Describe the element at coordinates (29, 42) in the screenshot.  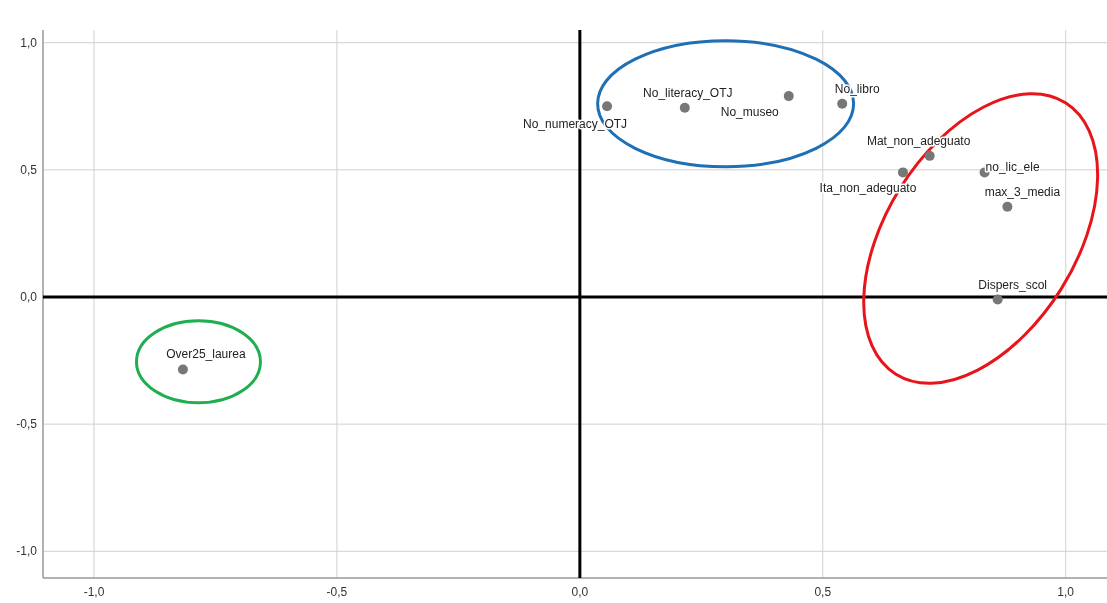
I see `y-tick-label: 1,0` at that location.